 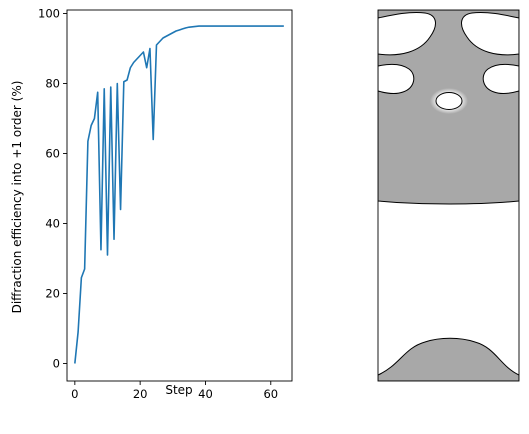 I want to click on y-tick-label: 100, so click(x=49, y=14).